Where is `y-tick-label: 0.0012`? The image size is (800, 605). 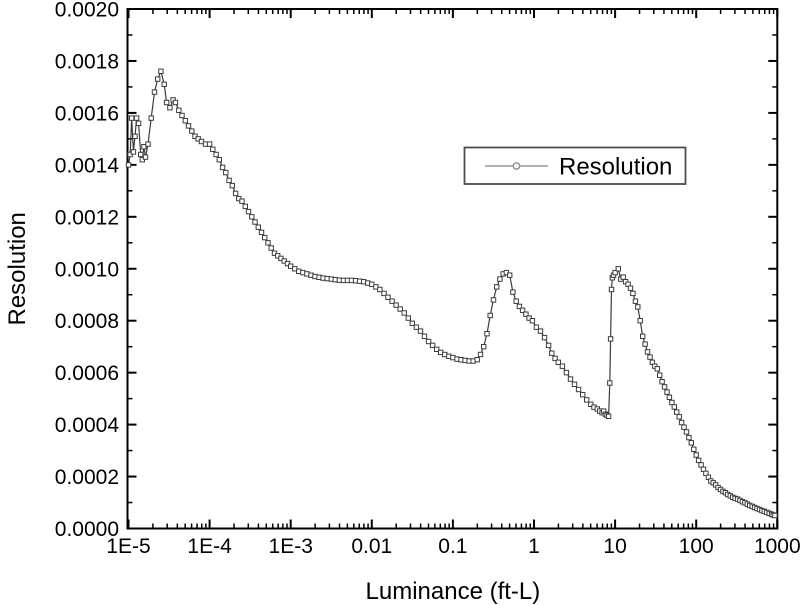 y-tick-label: 0.0012 is located at coordinates (87, 217).